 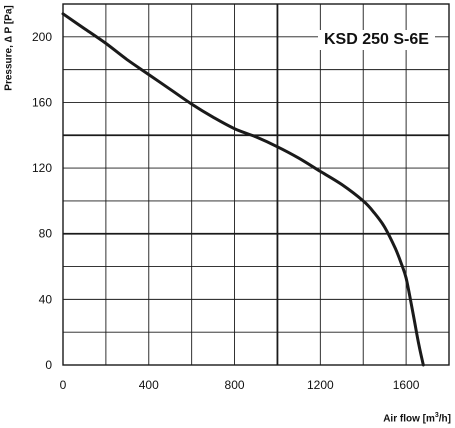 What do you see at coordinates (320, 385) in the screenshot?
I see `x-tick-label: 1200` at bounding box center [320, 385].